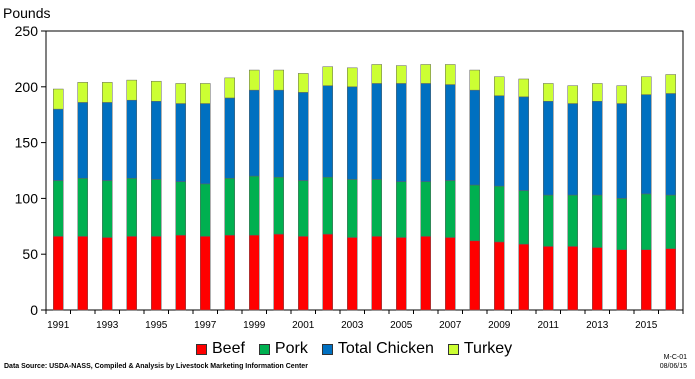 This screenshot has height=379, width=695. I want to click on y-tick-label: 250, so click(27, 31).